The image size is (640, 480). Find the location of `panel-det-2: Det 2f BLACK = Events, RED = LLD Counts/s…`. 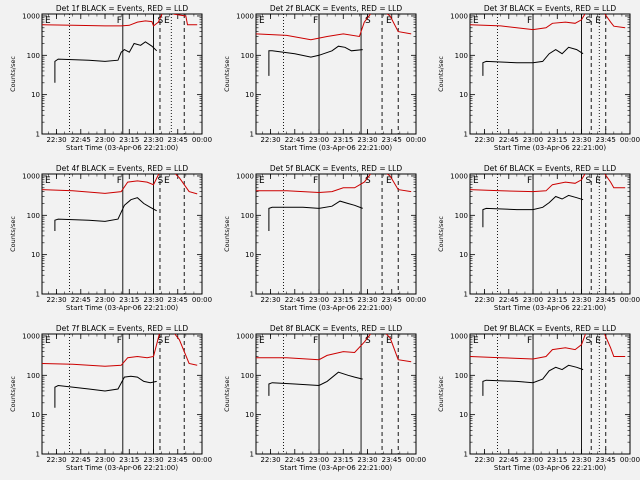

panel-det-2: Det 2f BLACK = Events, RED = LLD Counts/s… is located at coordinates (324, 78).